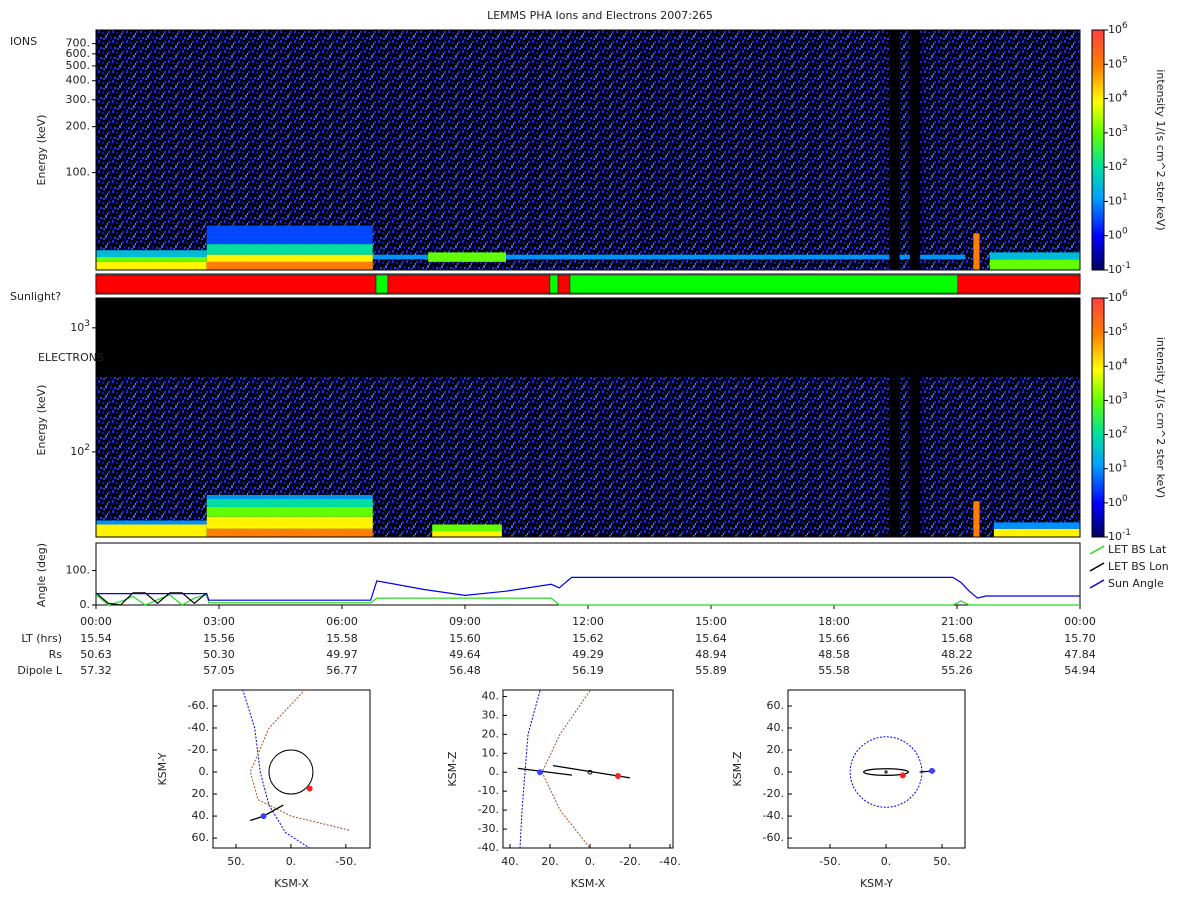  Describe the element at coordinates (588, 883) in the screenshot. I see `x-axis-label: KSM-X` at that location.